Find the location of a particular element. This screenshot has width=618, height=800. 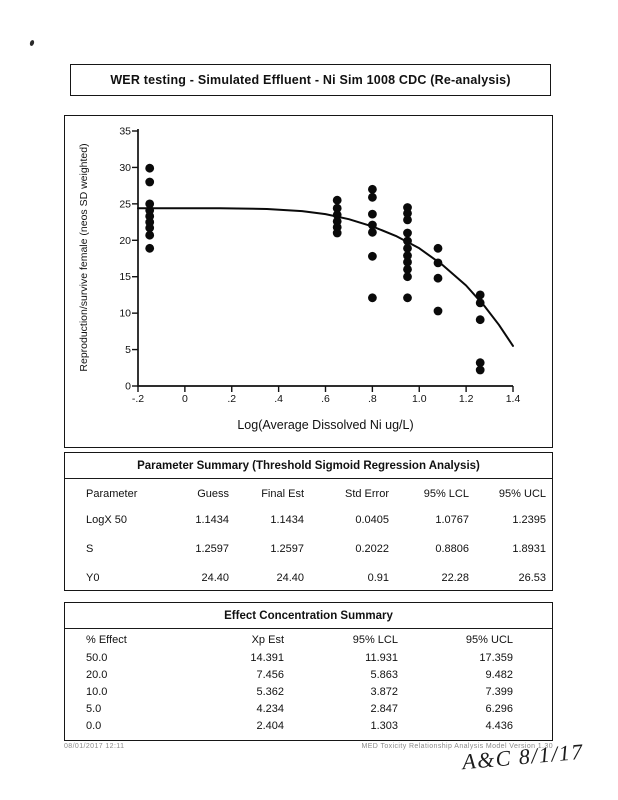

table-cell: 1.303 is located at coordinates (384, 726).